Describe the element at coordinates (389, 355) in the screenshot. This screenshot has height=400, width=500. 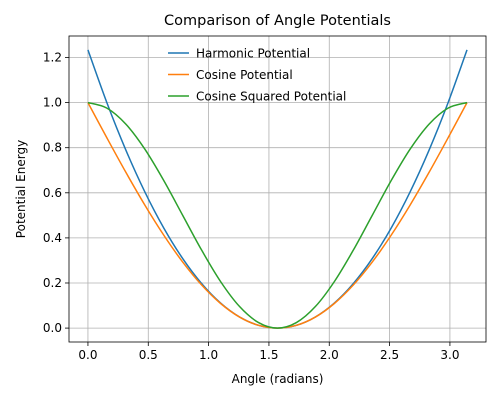
I see `x-tick-label: 2.5` at that location.